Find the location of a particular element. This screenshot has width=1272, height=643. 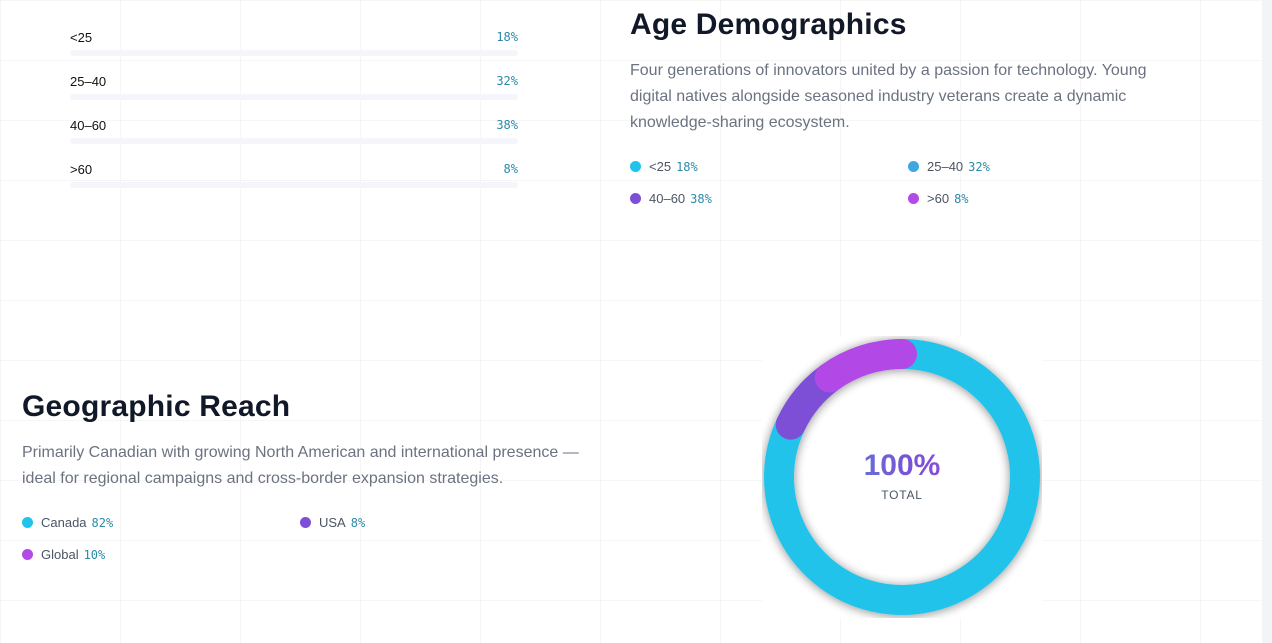

age-bar-row: 40–60 38% is located at coordinates (294, 138).